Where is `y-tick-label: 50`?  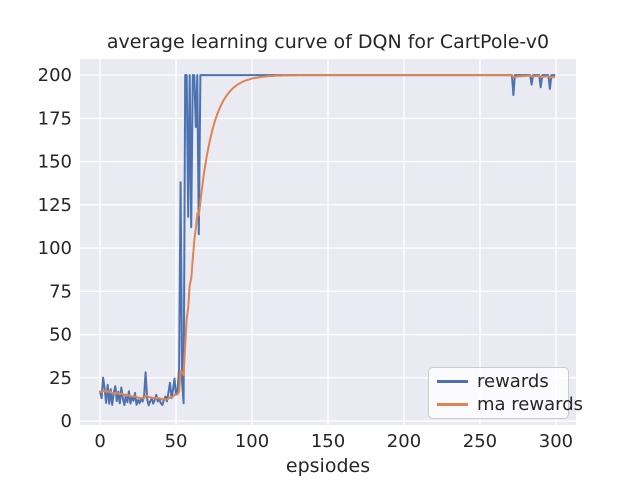 y-tick-label: 50 is located at coordinates (60, 335).